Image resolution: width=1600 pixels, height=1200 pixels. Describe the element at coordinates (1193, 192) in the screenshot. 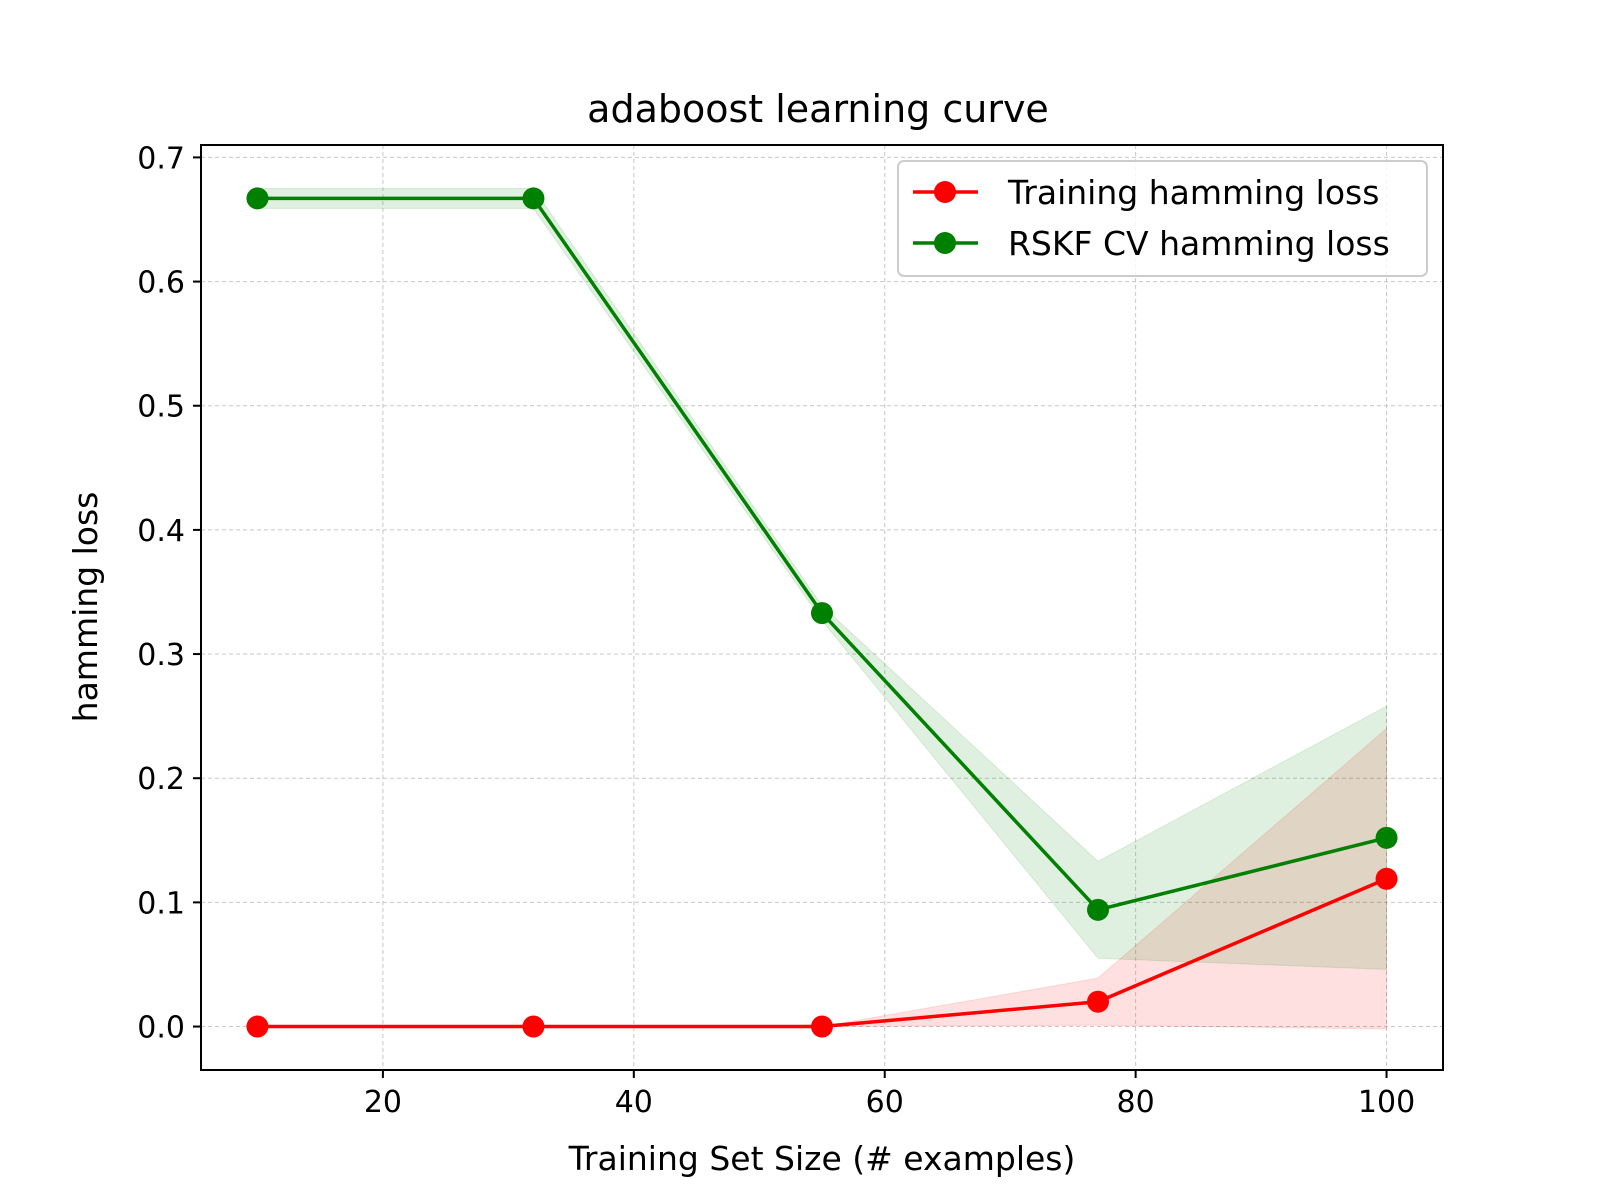

I see `legend-label-0: Training hamming loss` at that location.